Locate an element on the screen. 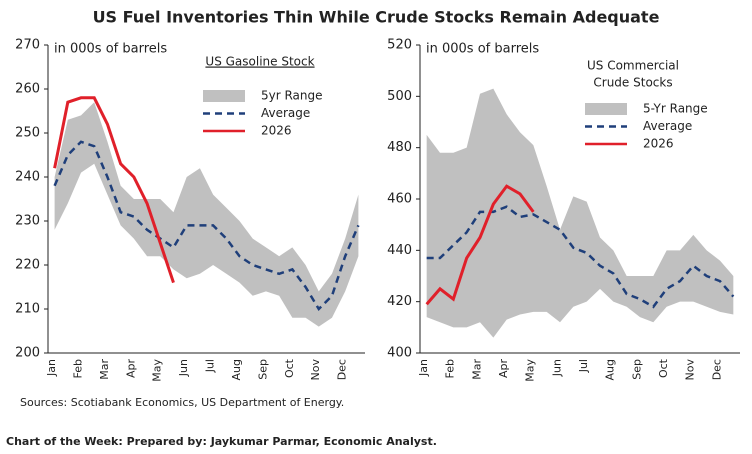  y-tick-label: 230 is located at coordinates (27, 221).